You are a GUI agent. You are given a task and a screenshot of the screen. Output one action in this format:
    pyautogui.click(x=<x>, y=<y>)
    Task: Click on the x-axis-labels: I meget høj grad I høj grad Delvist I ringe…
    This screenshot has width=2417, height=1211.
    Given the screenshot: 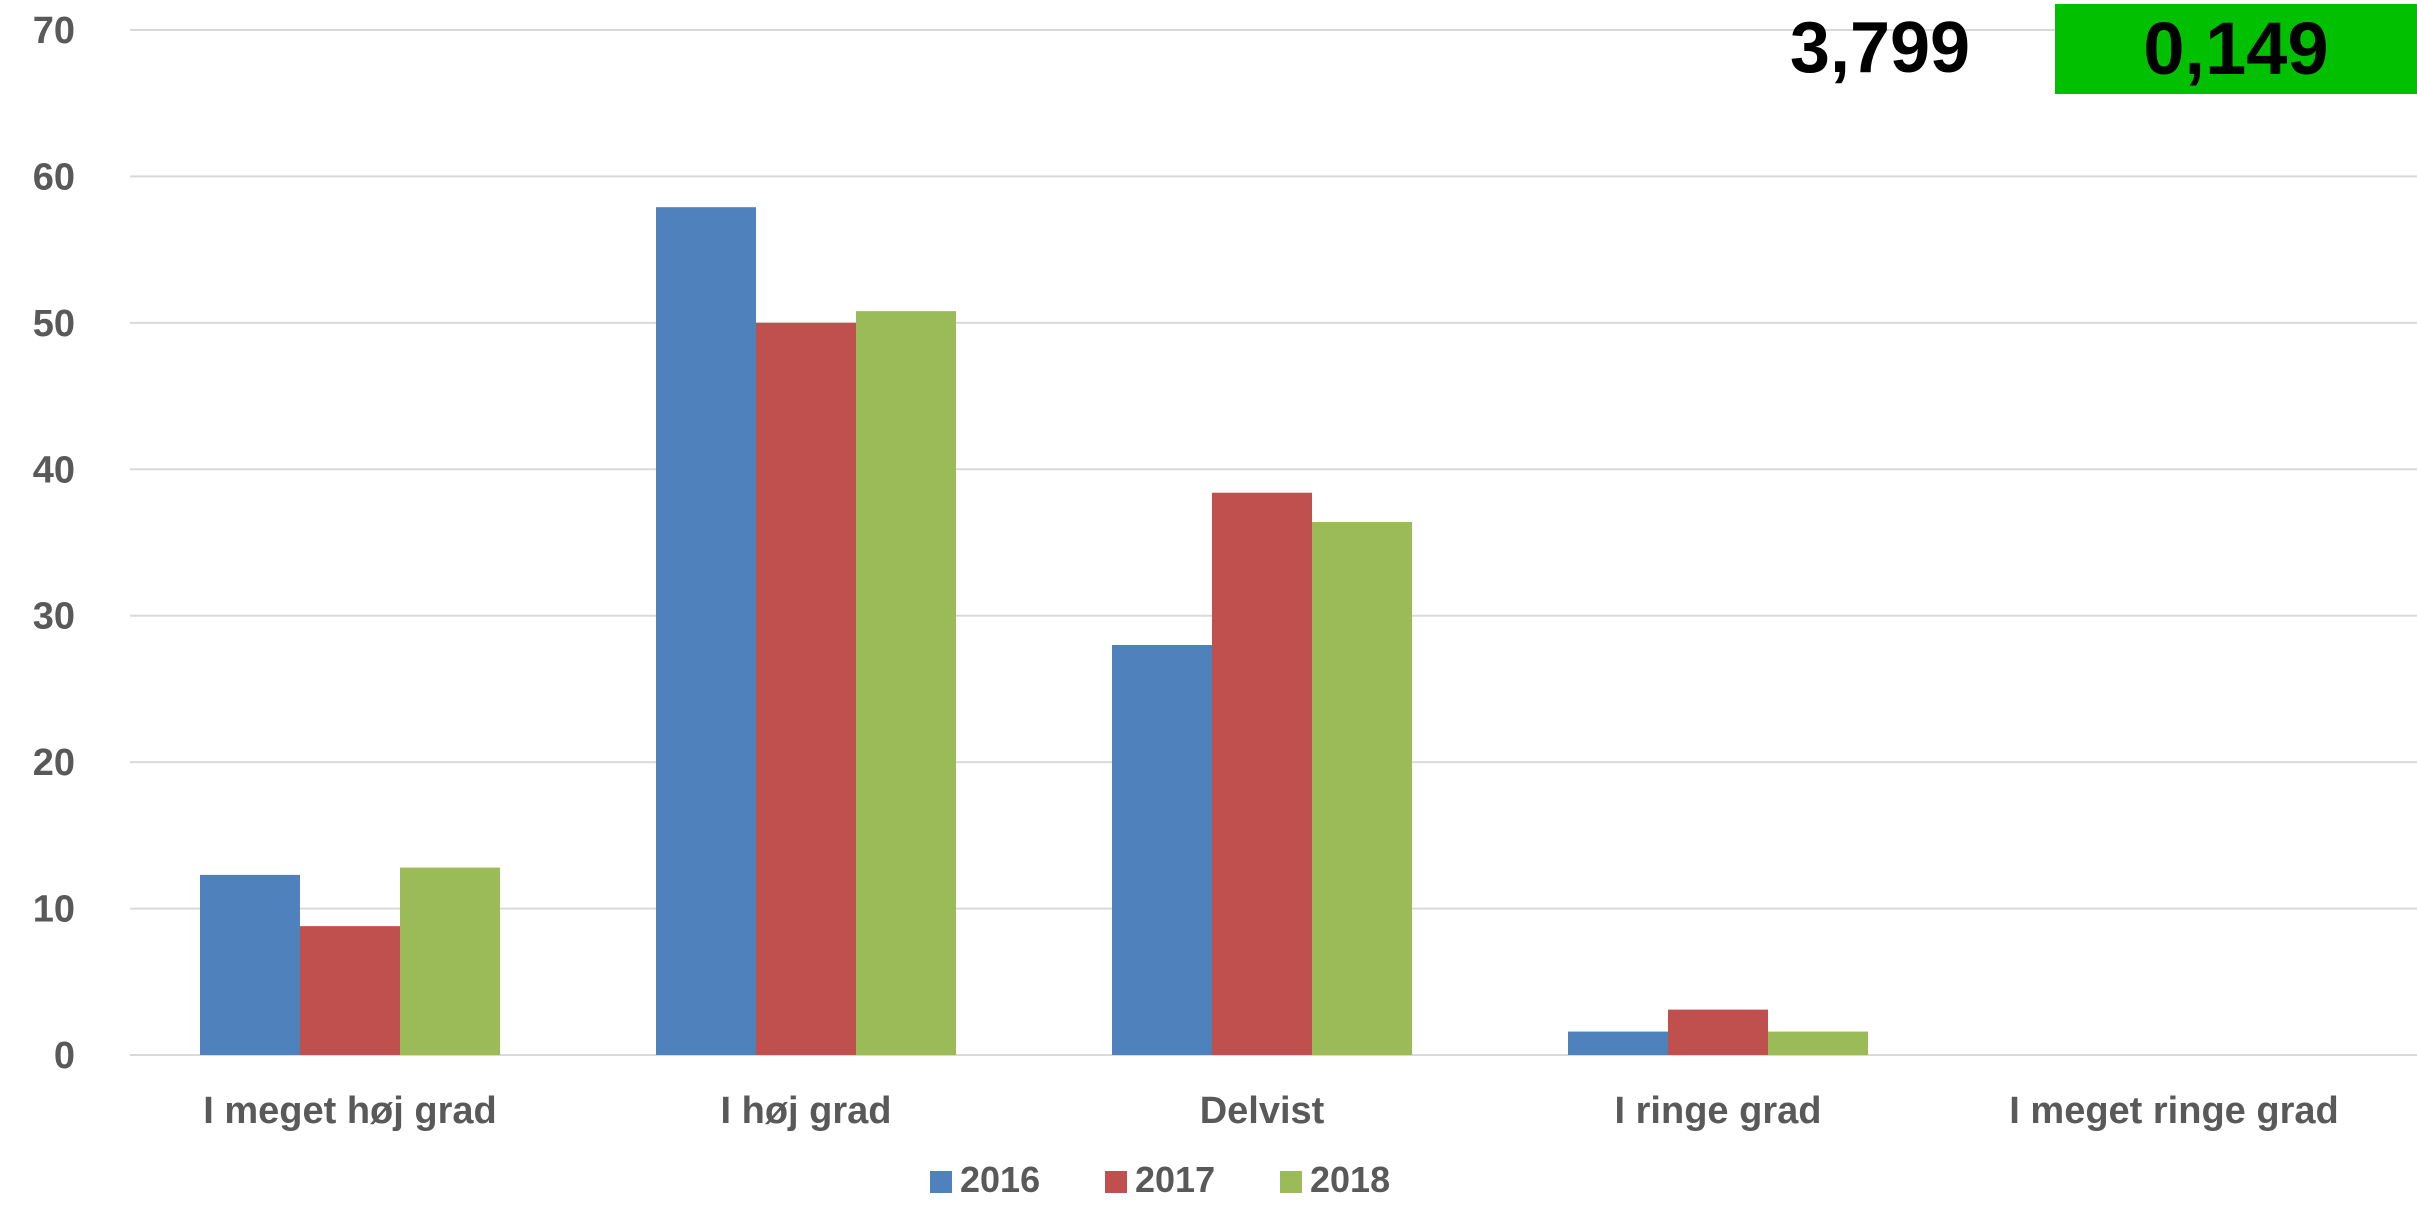 What is the action you would take?
    pyautogui.click(x=1270, y=1111)
    